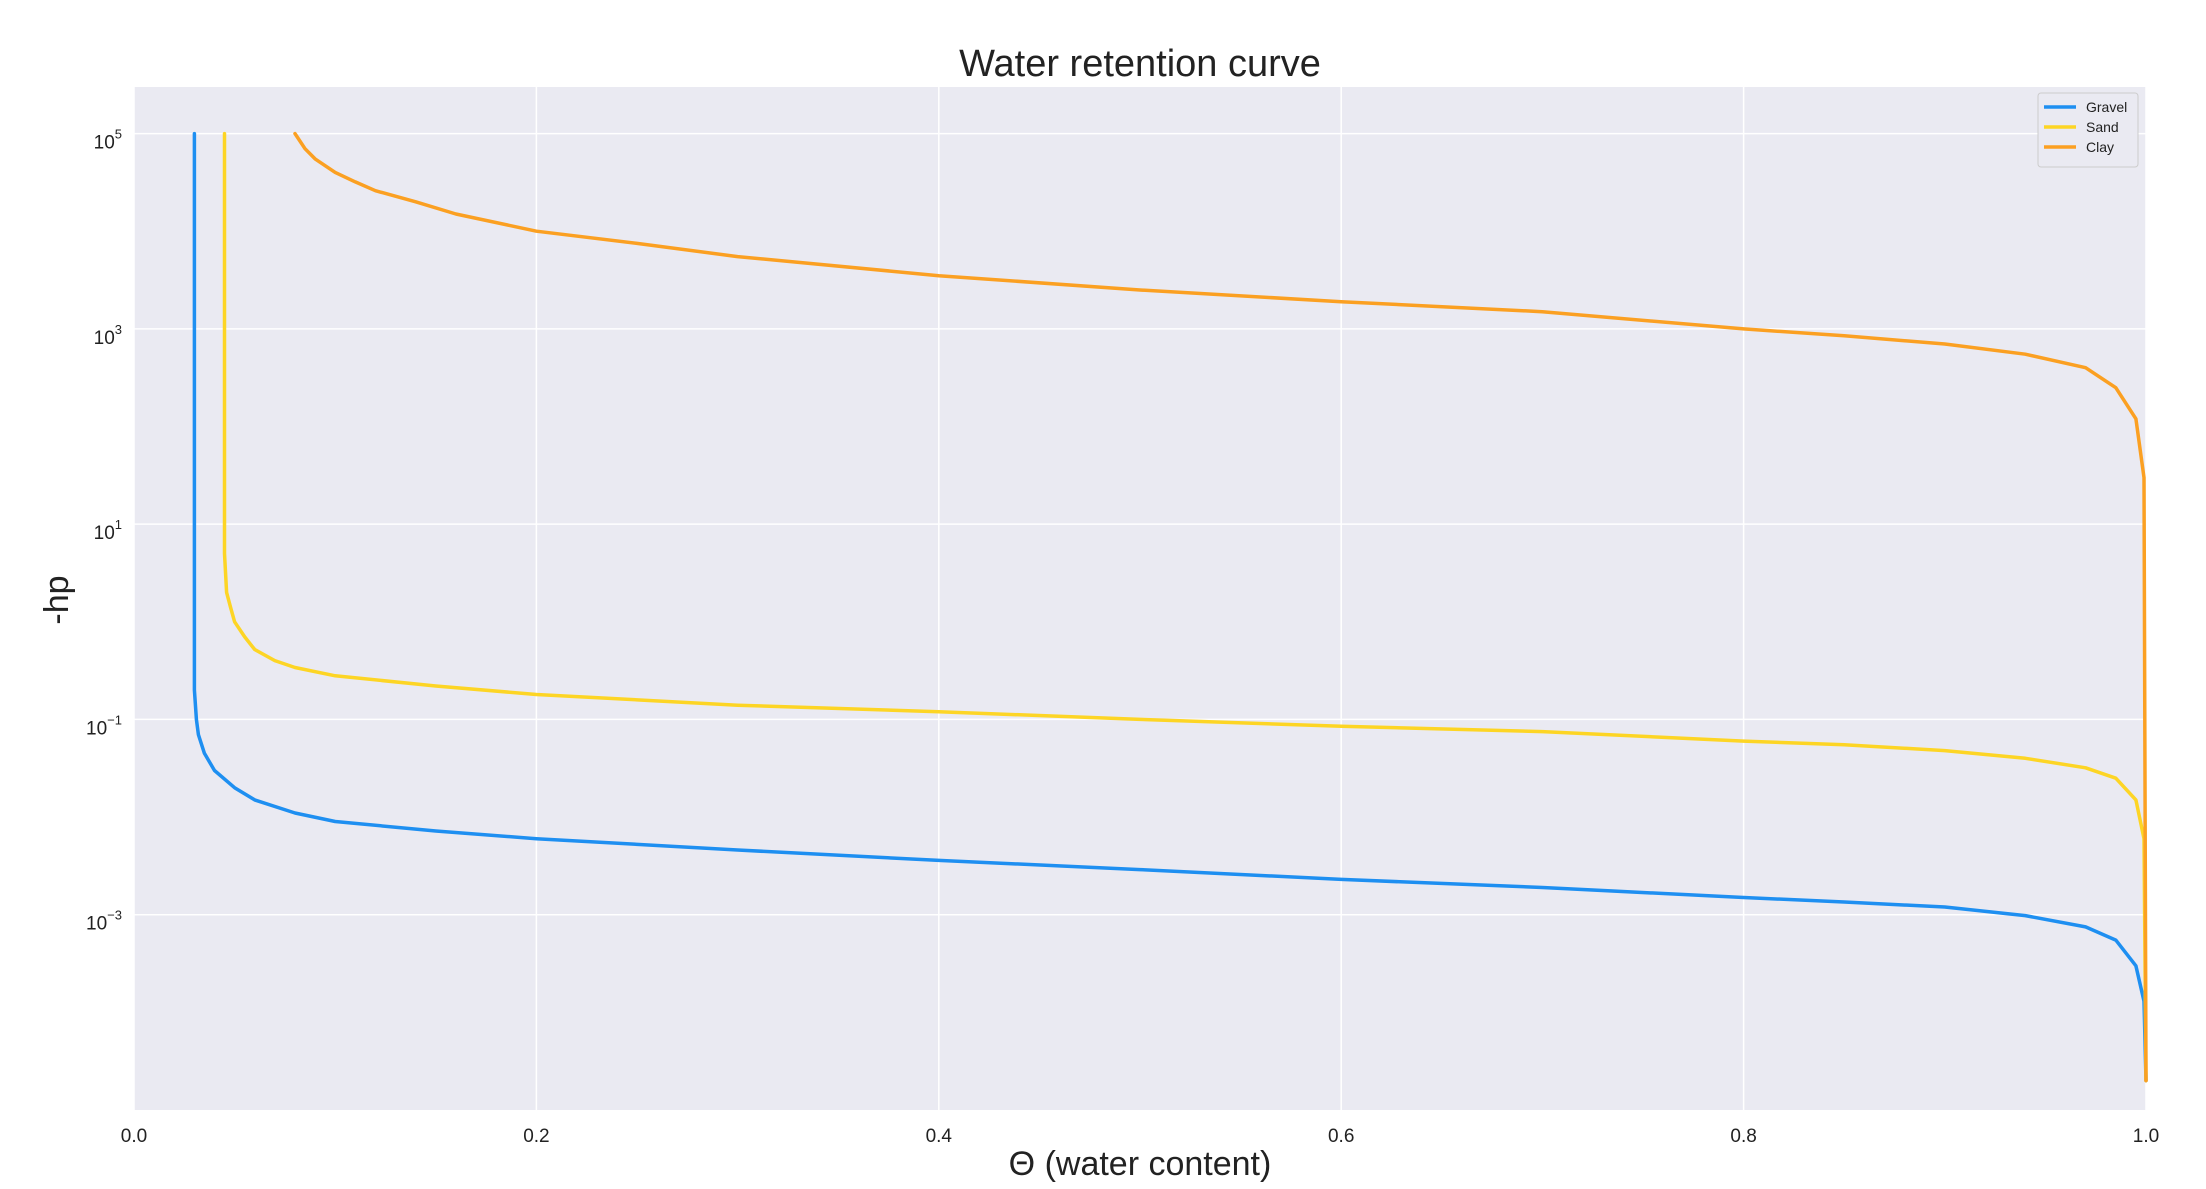 The height and width of the screenshot is (1189, 2206). Describe the element at coordinates (1743, 1136) in the screenshot. I see `x-tick-label: 0.8` at that location.